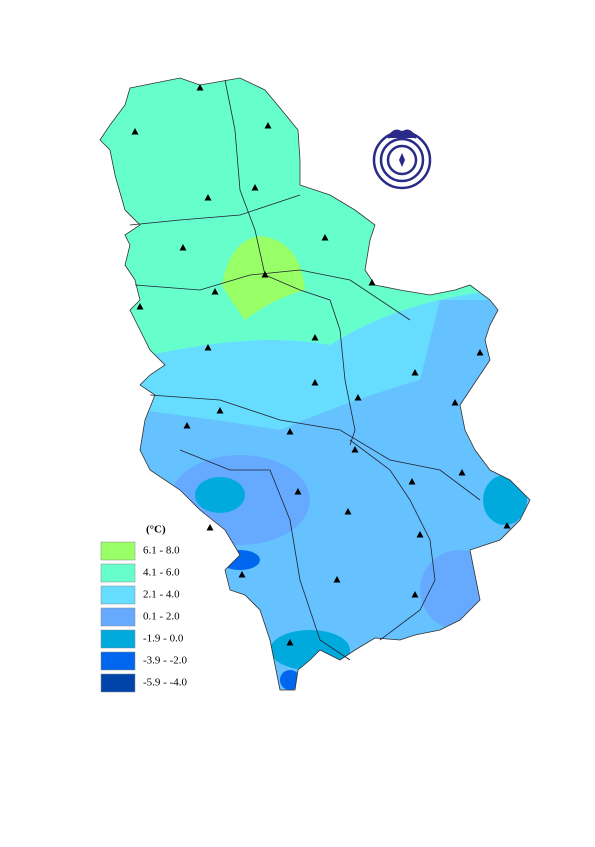 The image size is (595, 847). Describe the element at coordinates (163, 639) in the screenshot. I see `legend-label: -1.9 - 0.0` at that location.